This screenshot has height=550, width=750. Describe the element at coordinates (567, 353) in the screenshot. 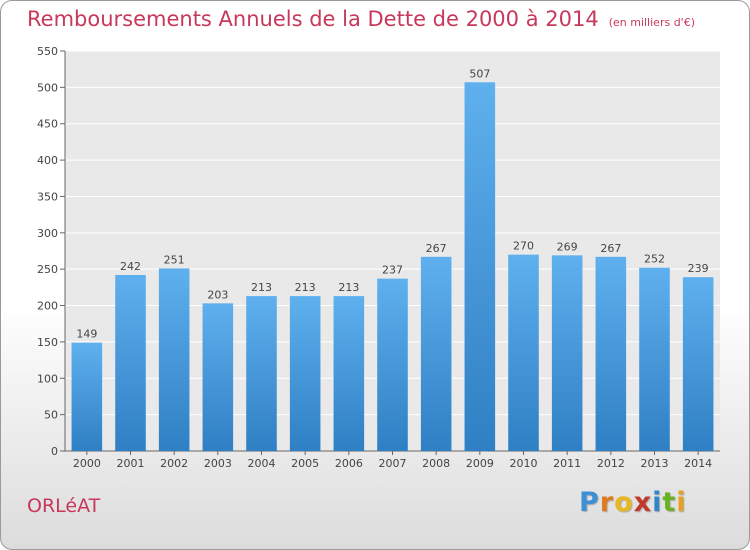

I see `bar-2011` at that location.